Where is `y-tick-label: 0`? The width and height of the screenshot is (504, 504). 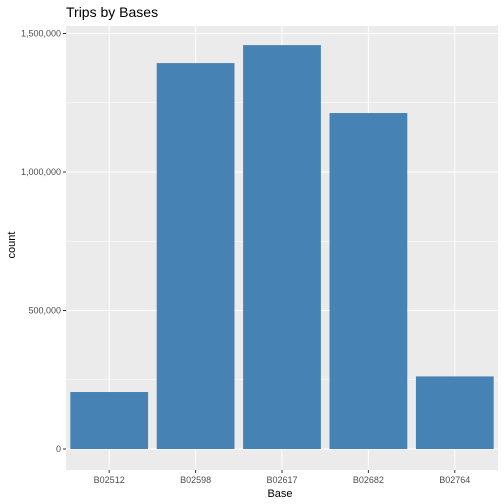 y-tick-label: 0 is located at coordinates (58, 449).